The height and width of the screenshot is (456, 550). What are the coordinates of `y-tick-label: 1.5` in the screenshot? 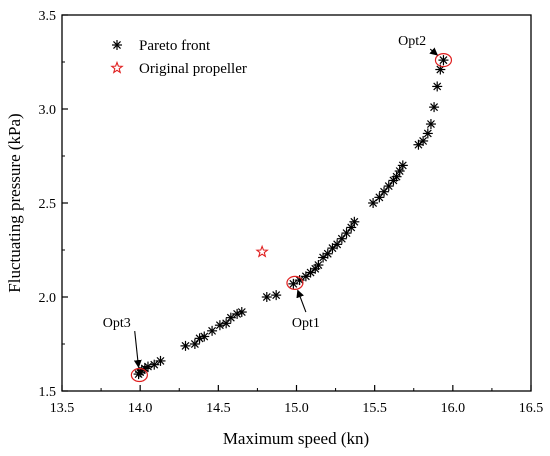 It's located at (48, 392).